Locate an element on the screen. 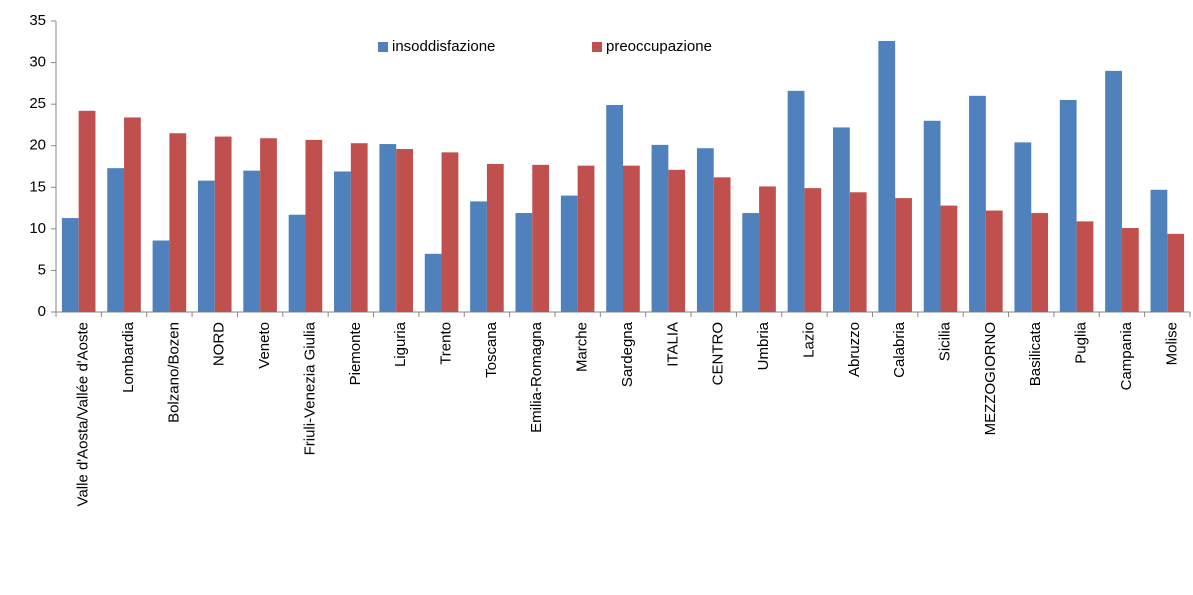  y-tick-label: 10 is located at coordinates (37, 228).